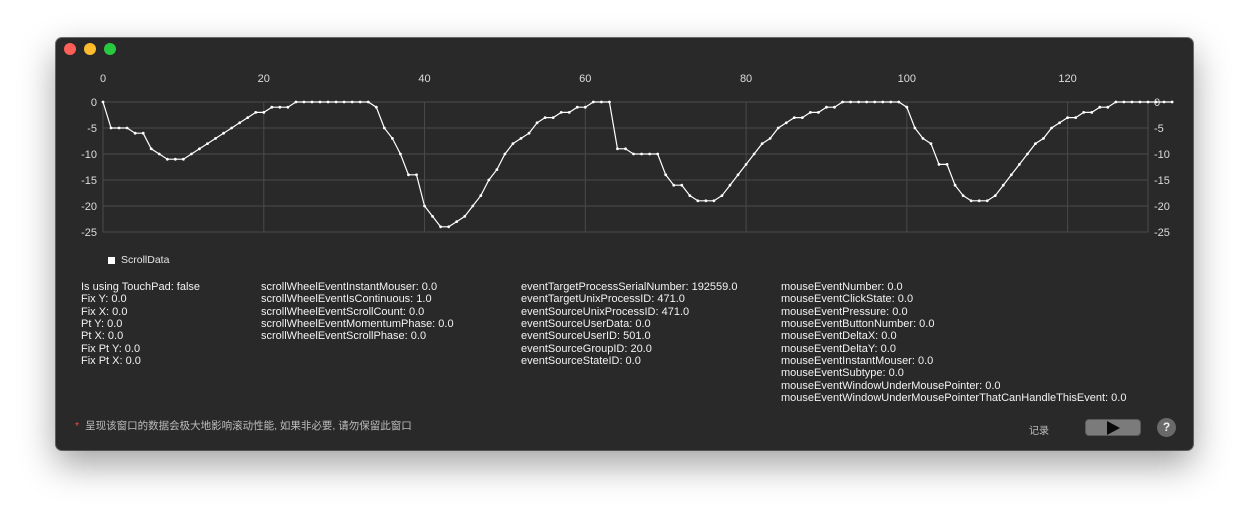 The height and width of the screenshot is (525, 1250). I want to click on play-icon, so click(1113, 428).